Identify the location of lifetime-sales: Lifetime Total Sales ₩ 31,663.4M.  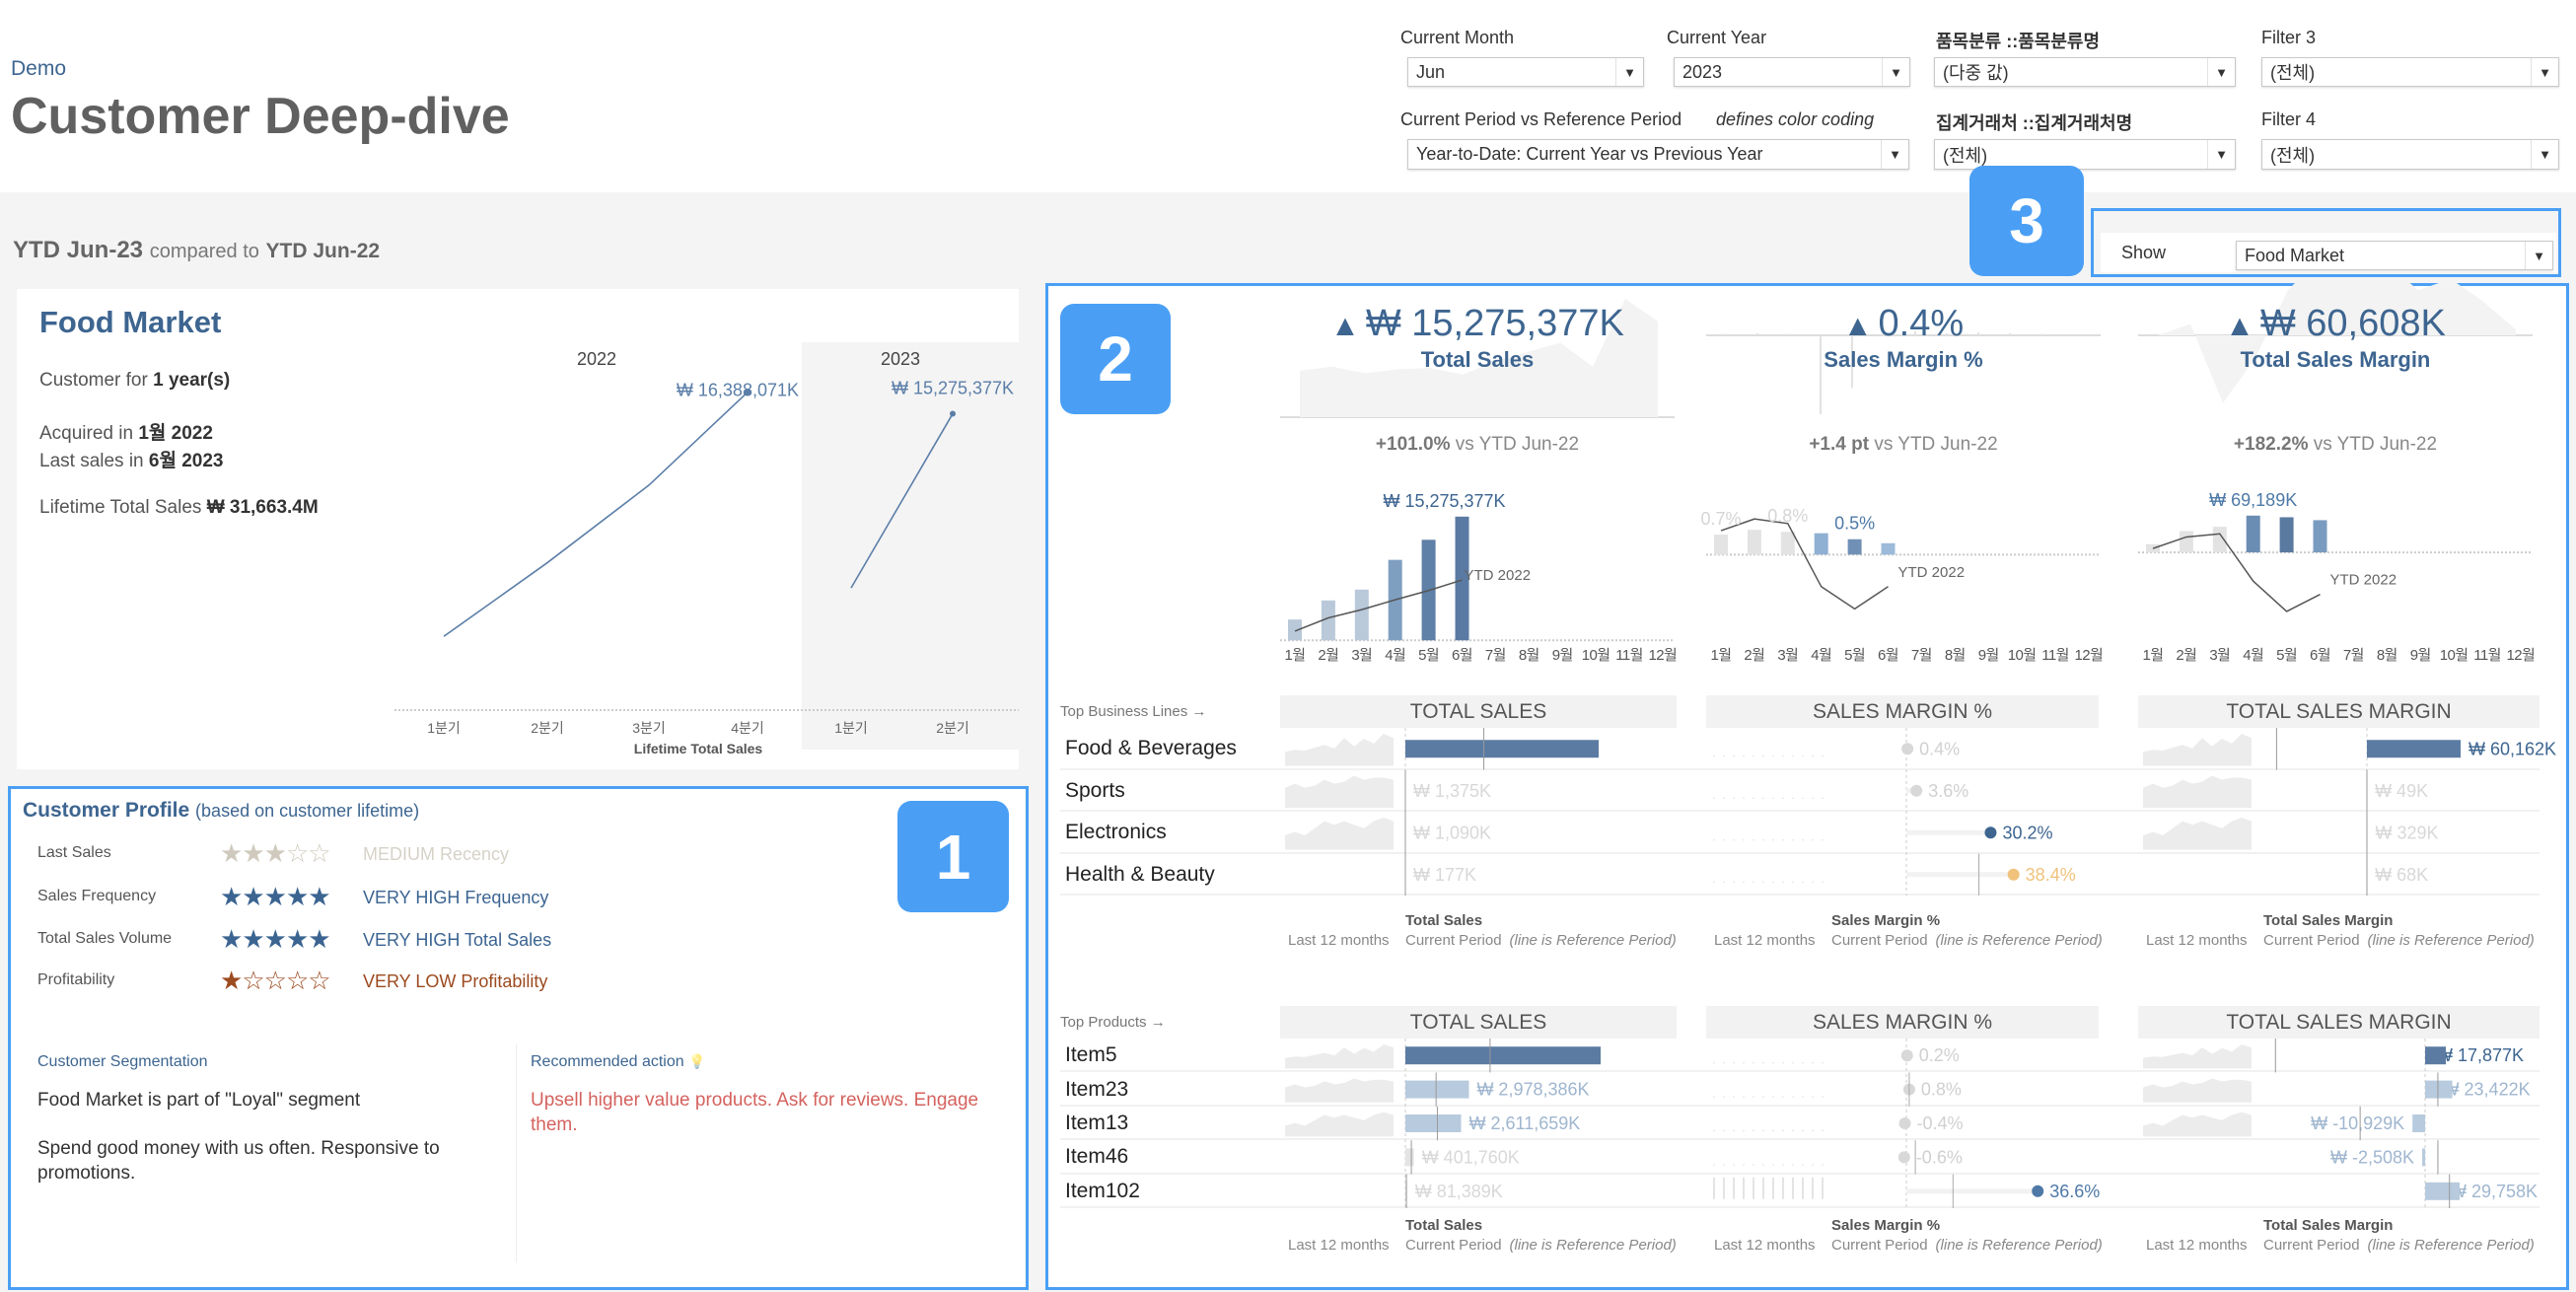
(179, 508).